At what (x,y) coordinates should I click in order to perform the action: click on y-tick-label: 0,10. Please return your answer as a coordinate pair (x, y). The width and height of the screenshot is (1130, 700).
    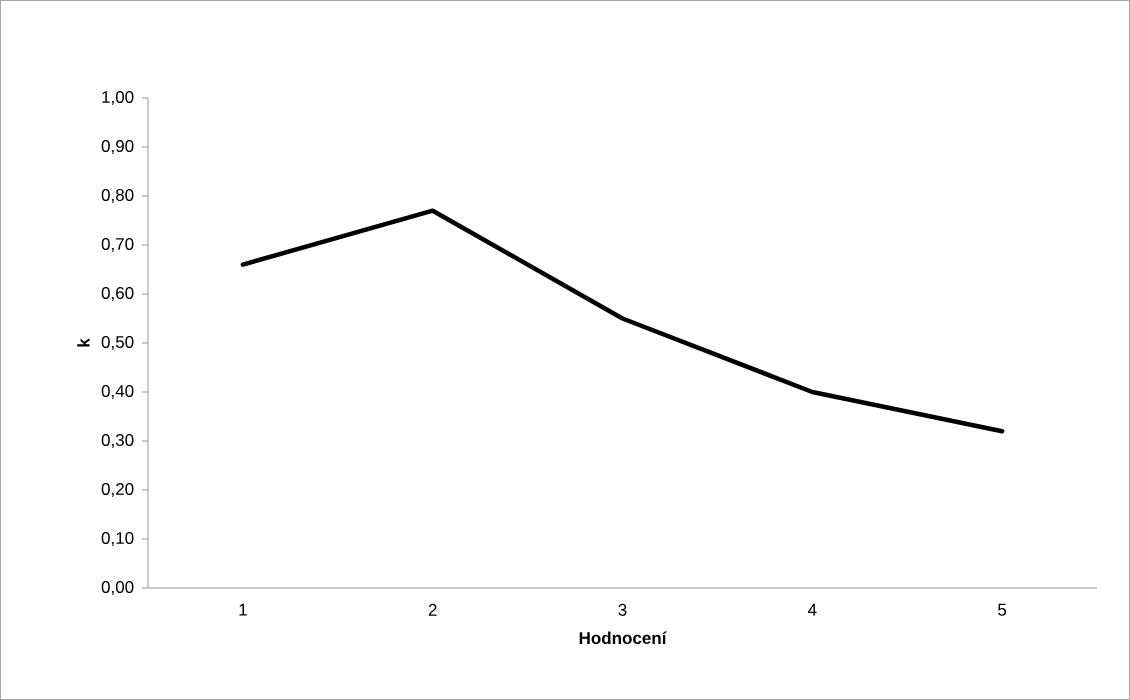
    Looking at the image, I should click on (117, 539).